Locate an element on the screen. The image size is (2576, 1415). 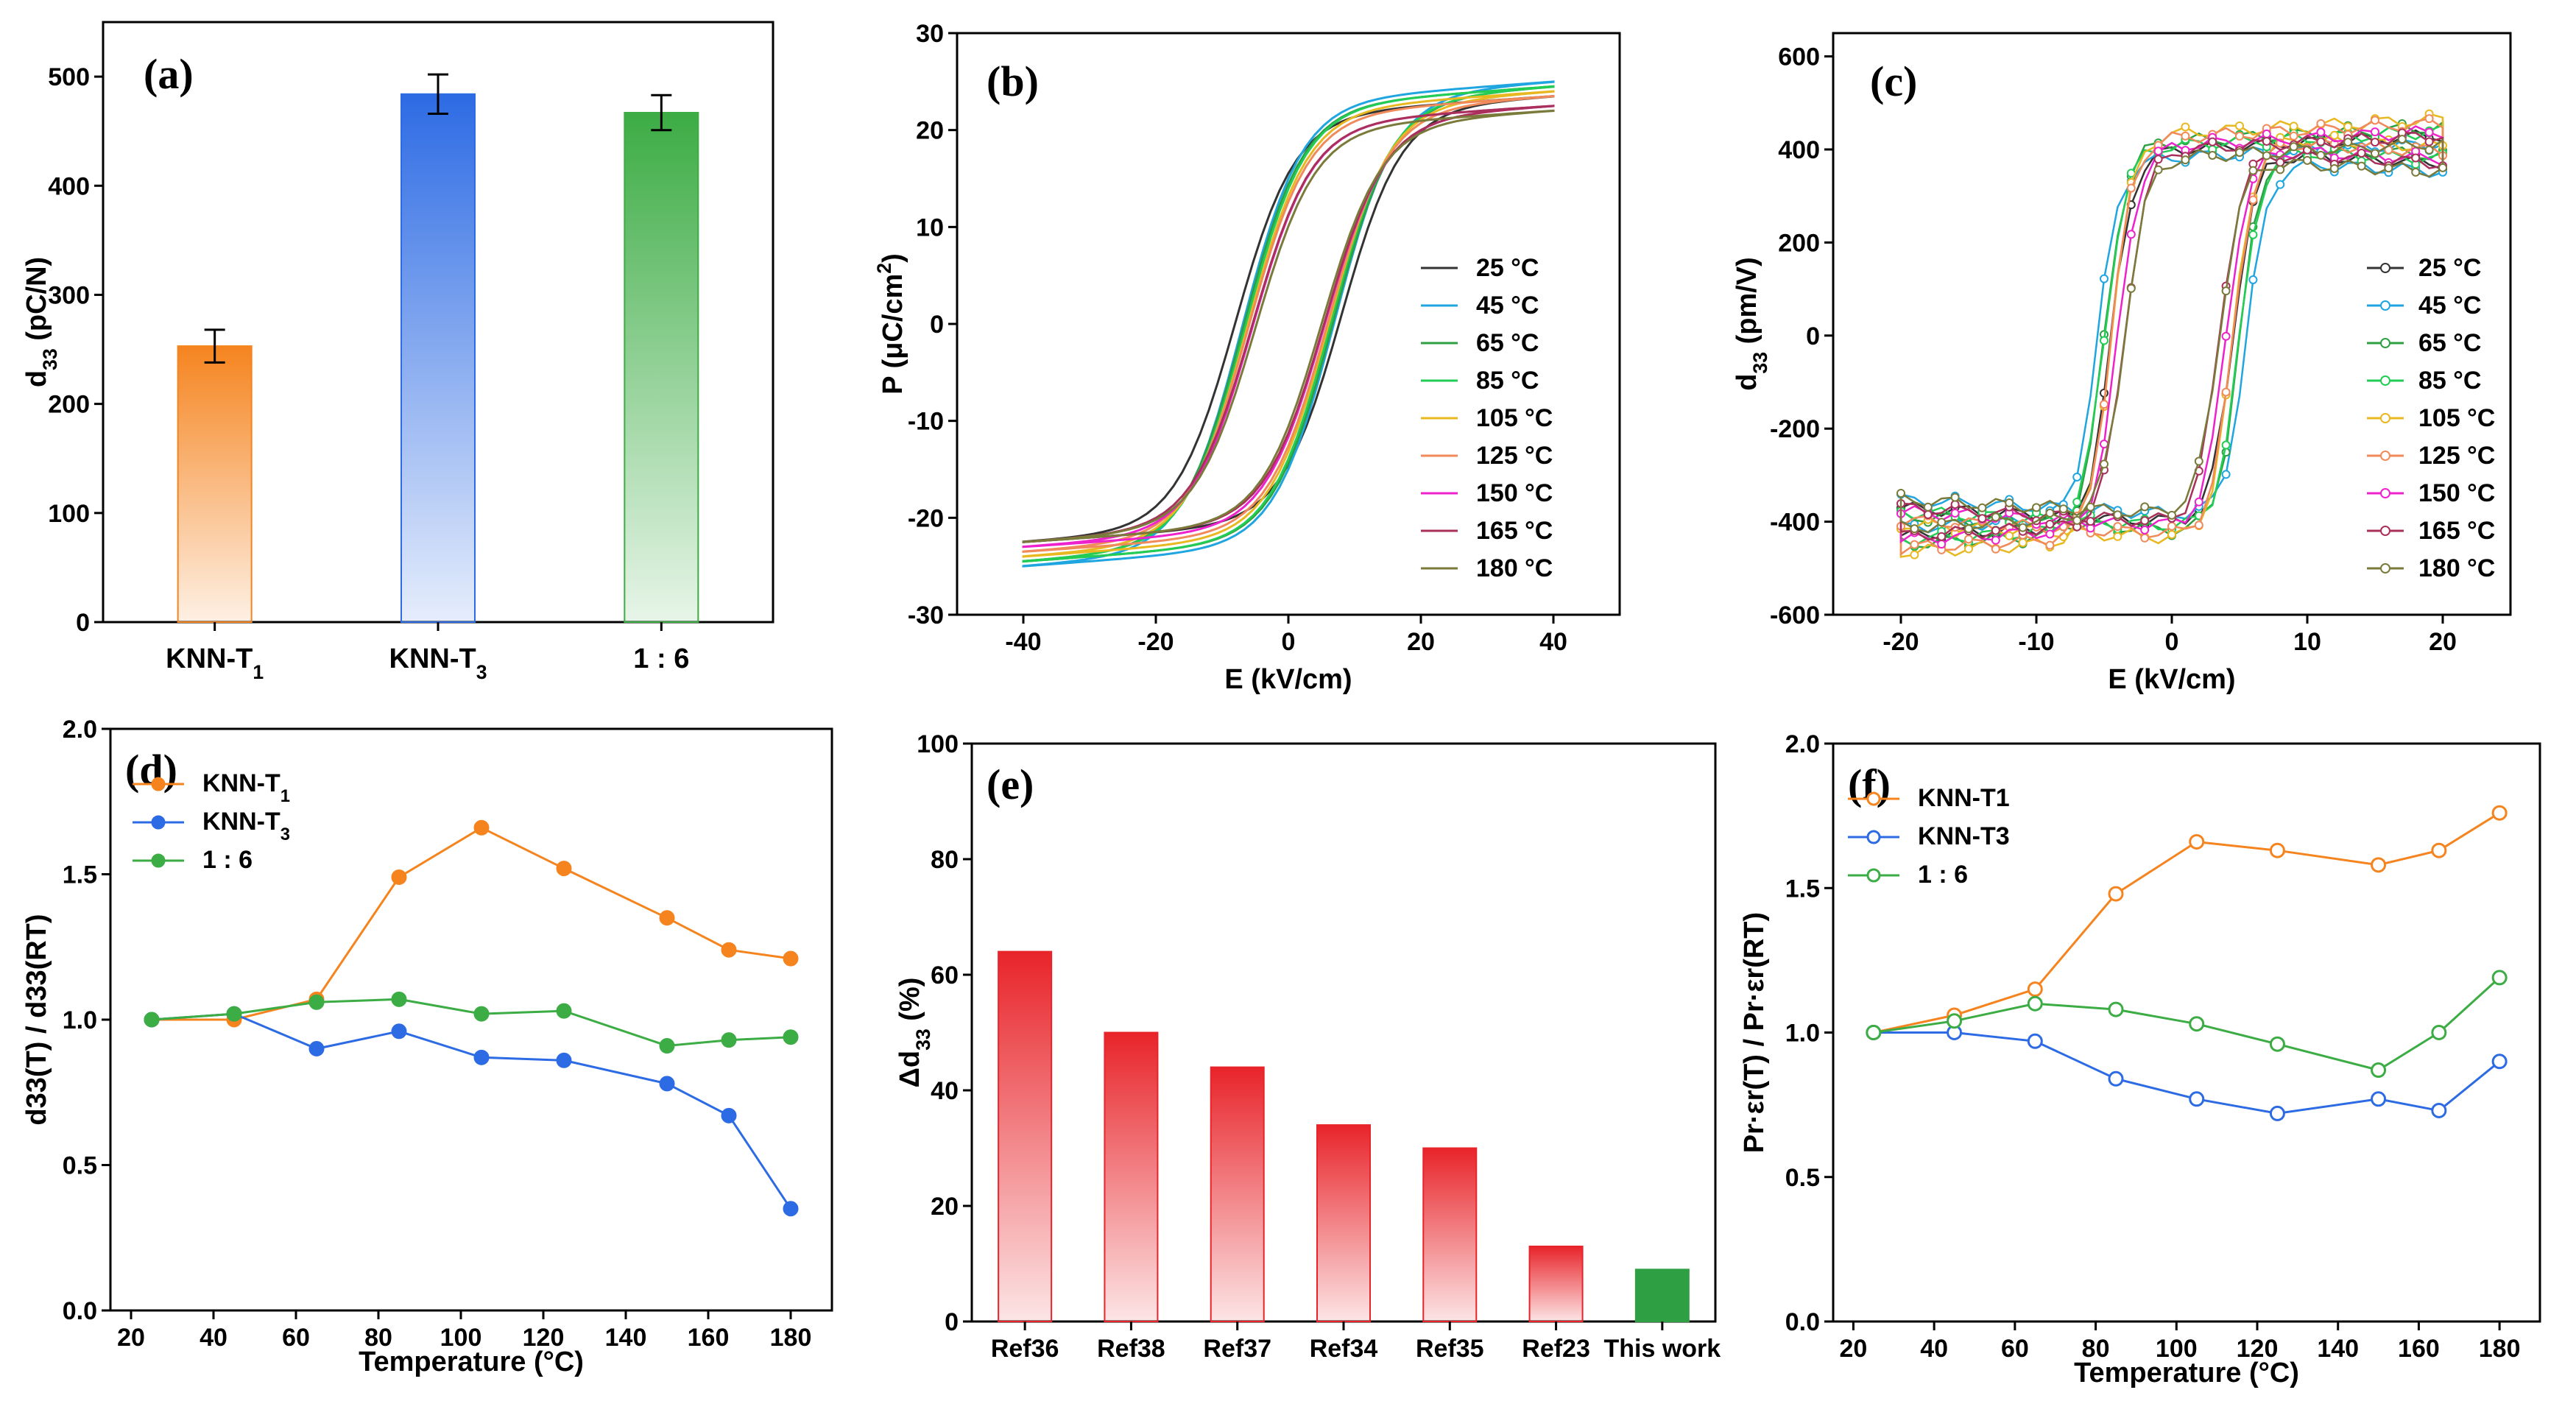
b-loop-45 °C is located at coordinates (1288, 324).